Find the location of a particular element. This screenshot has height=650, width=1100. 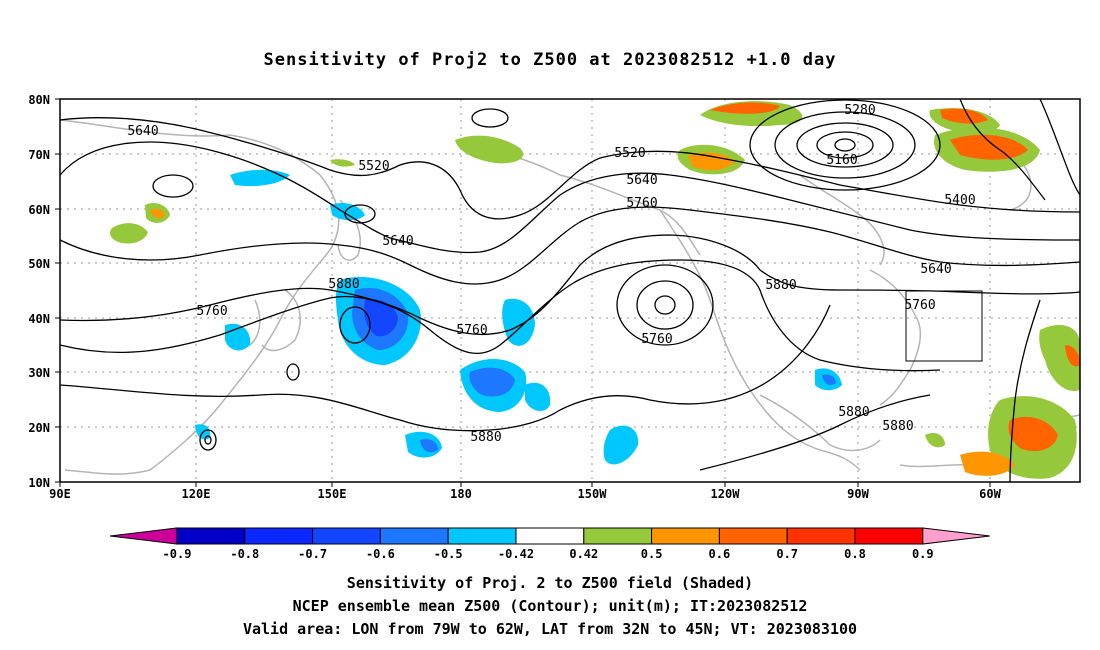

coastline-mexico is located at coordinates (820, 423).